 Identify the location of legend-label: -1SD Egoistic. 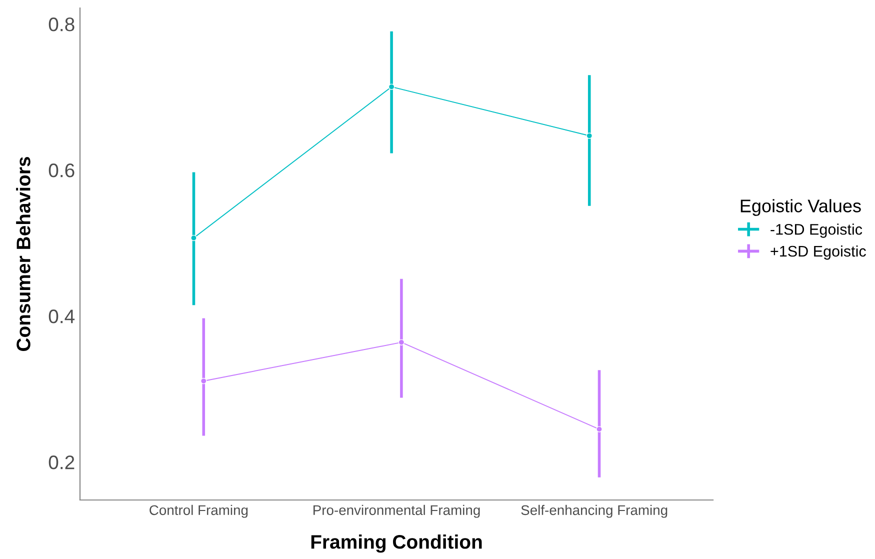
(816, 231).